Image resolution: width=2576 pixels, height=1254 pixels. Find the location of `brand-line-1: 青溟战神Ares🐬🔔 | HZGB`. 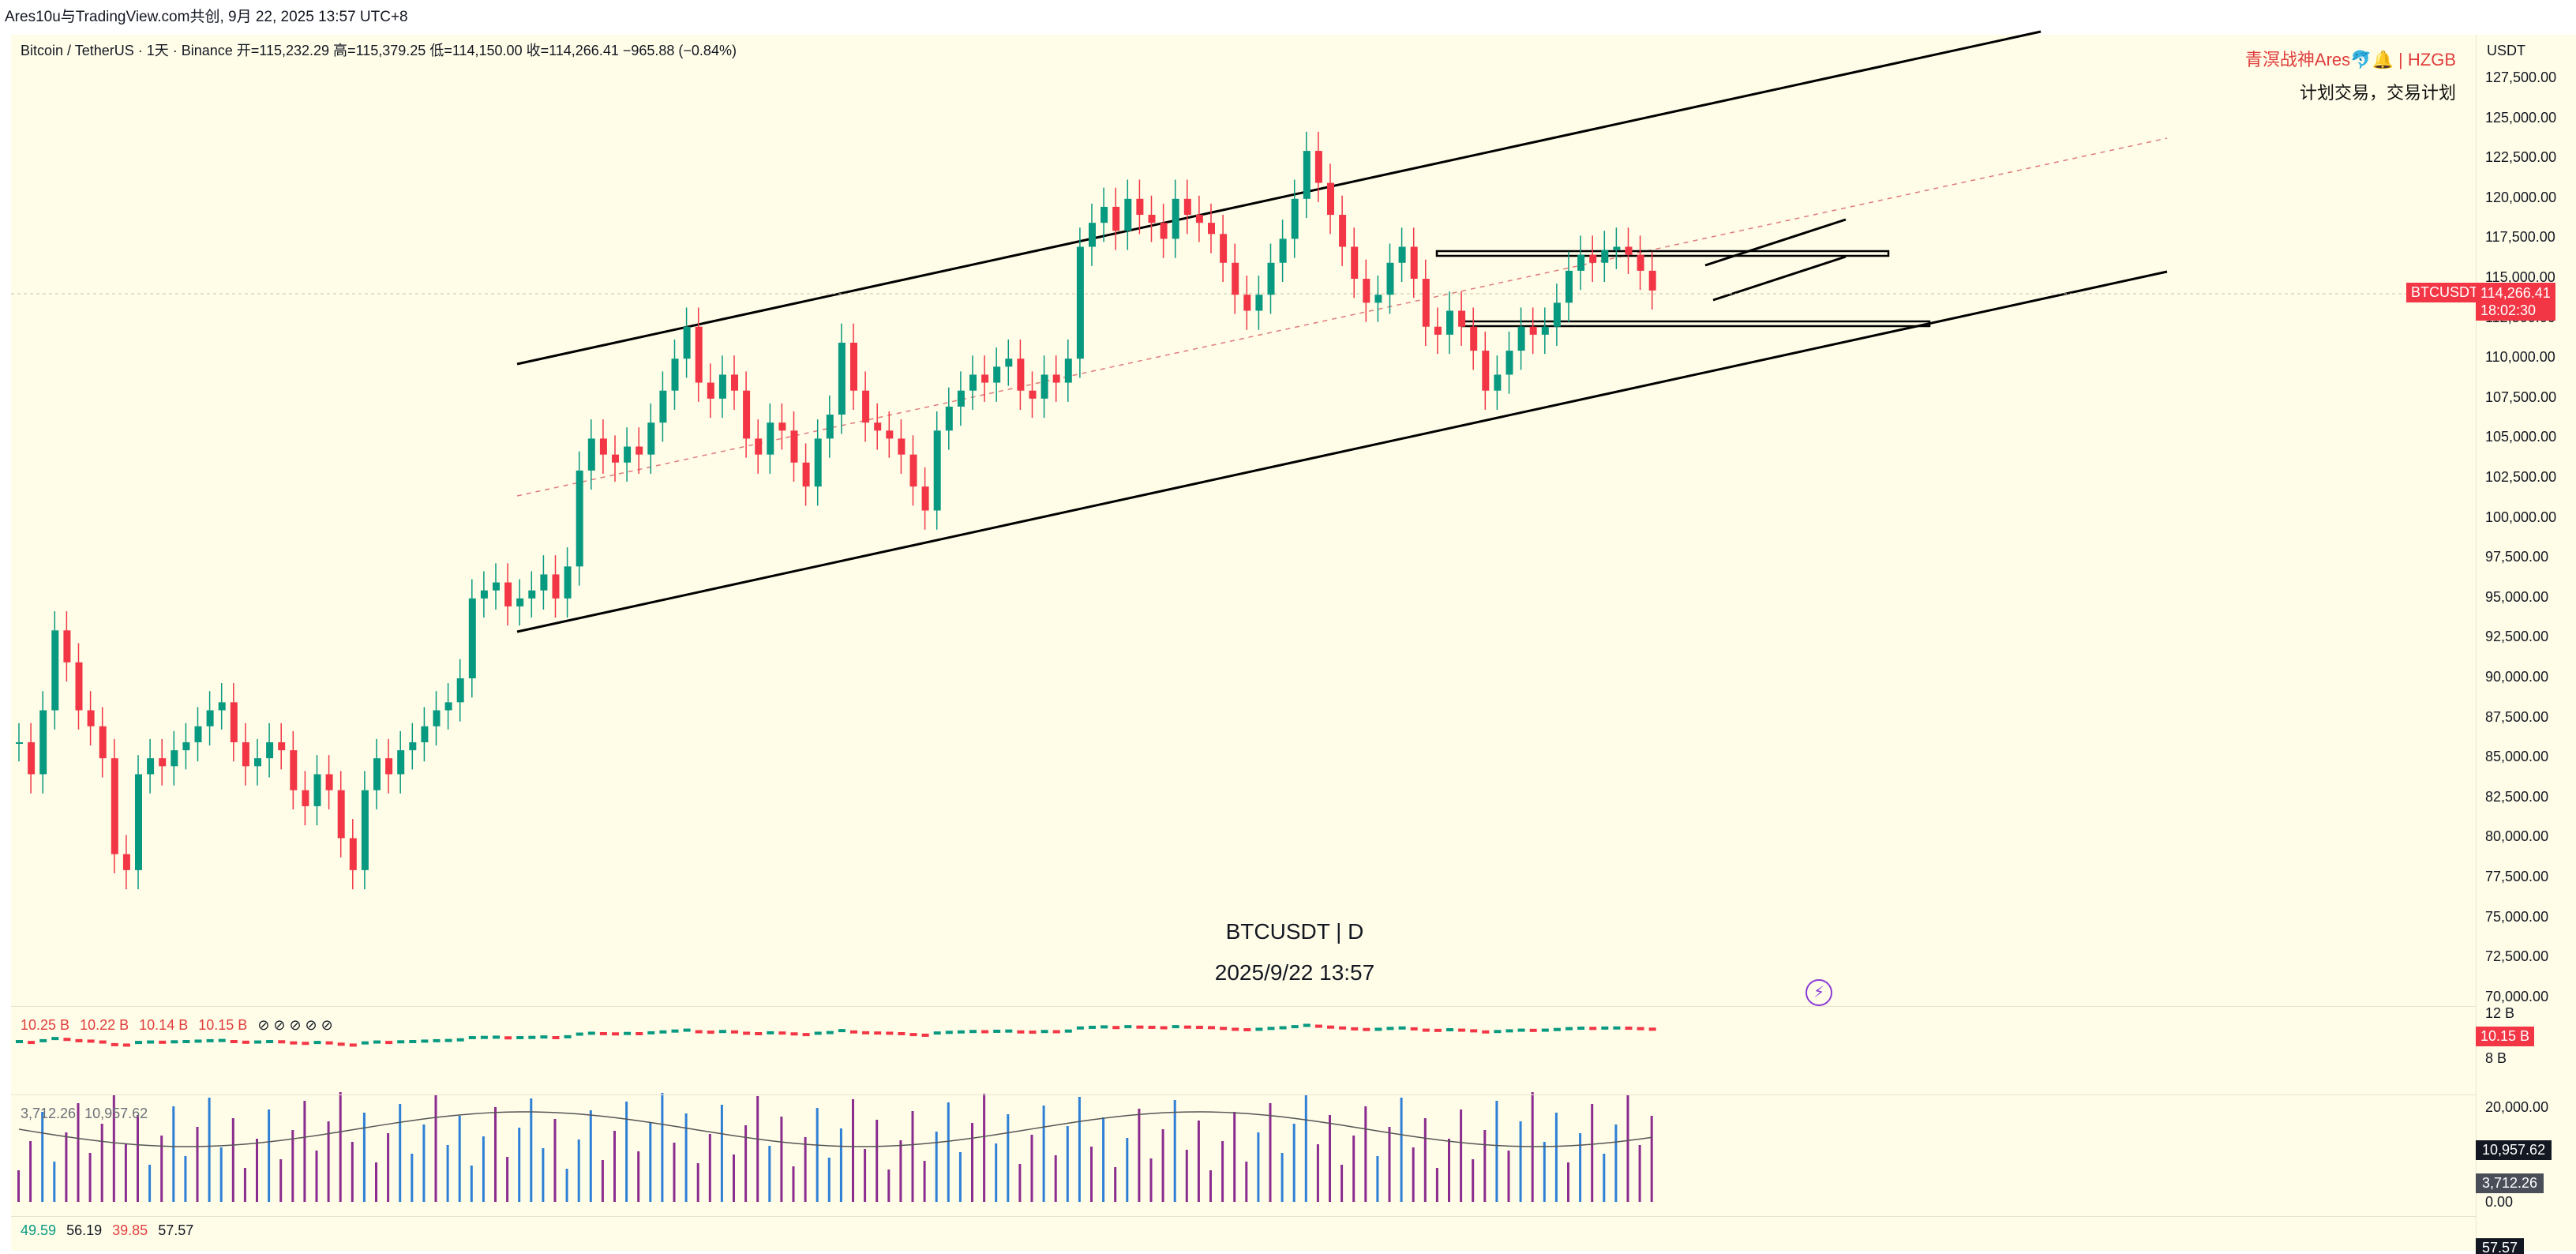

brand-line-1: 青溟战神Ares🐬🔔 | HZGB is located at coordinates (2350, 59).